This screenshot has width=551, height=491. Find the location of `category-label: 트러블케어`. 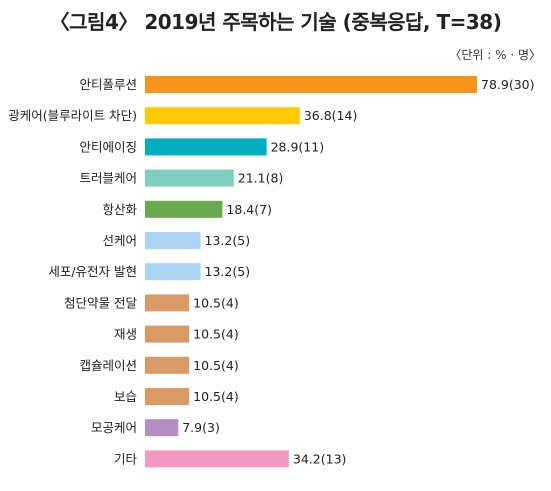

category-label: 트러블케어 is located at coordinates (108, 178).